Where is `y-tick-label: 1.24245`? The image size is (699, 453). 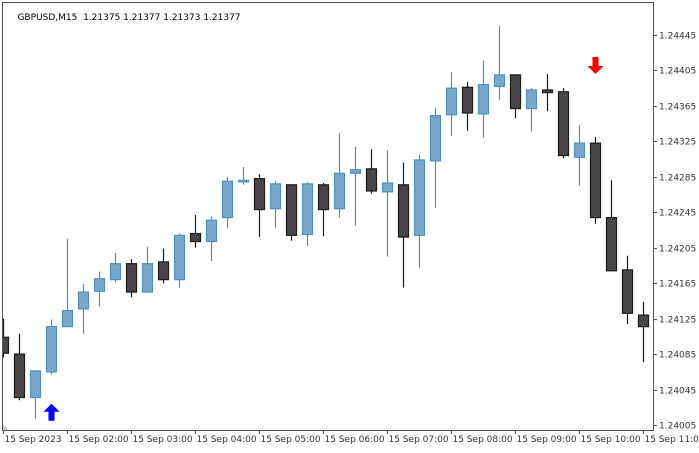
y-tick-label: 1.24245 is located at coordinates (677, 214).